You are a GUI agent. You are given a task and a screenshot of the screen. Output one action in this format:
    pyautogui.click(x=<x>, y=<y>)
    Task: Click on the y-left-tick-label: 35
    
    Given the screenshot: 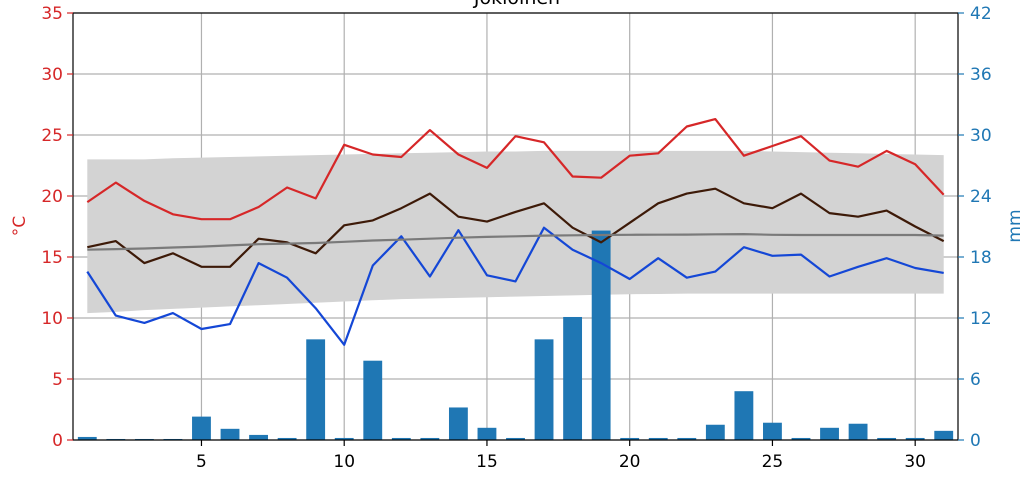 What is the action you would take?
    pyautogui.click(x=52, y=14)
    